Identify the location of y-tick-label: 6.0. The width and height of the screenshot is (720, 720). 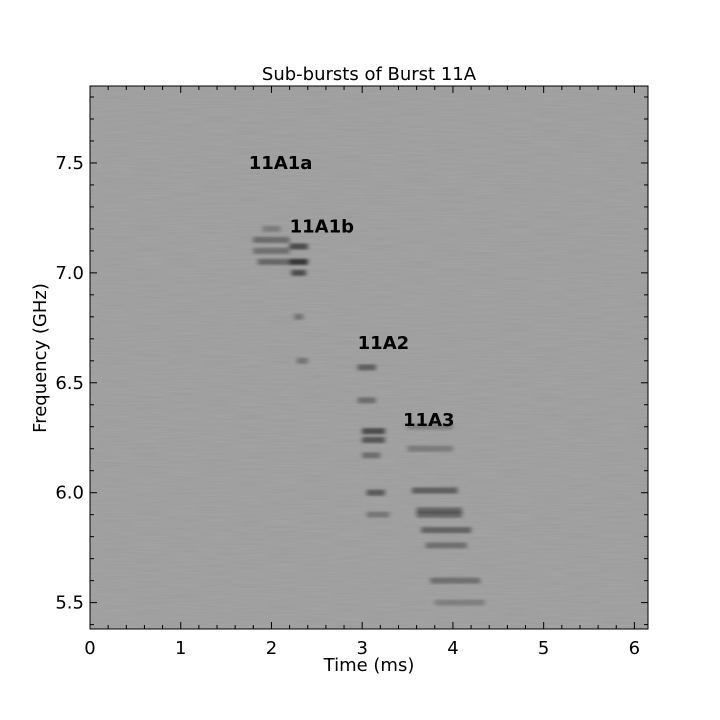
(69, 493).